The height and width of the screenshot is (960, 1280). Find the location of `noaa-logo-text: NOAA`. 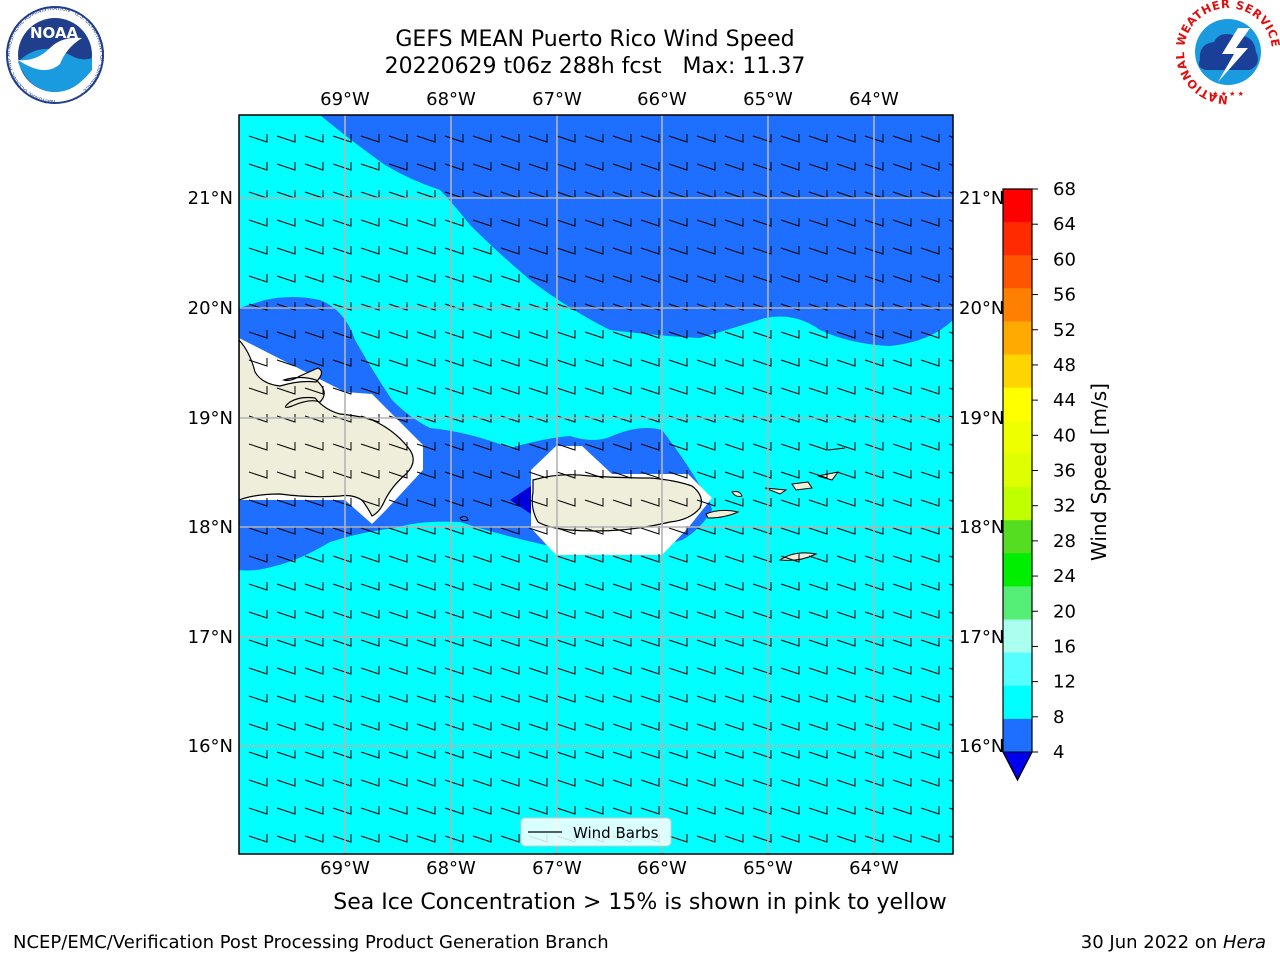

noaa-logo-text: NOAA is located at coordinates (54, 33).